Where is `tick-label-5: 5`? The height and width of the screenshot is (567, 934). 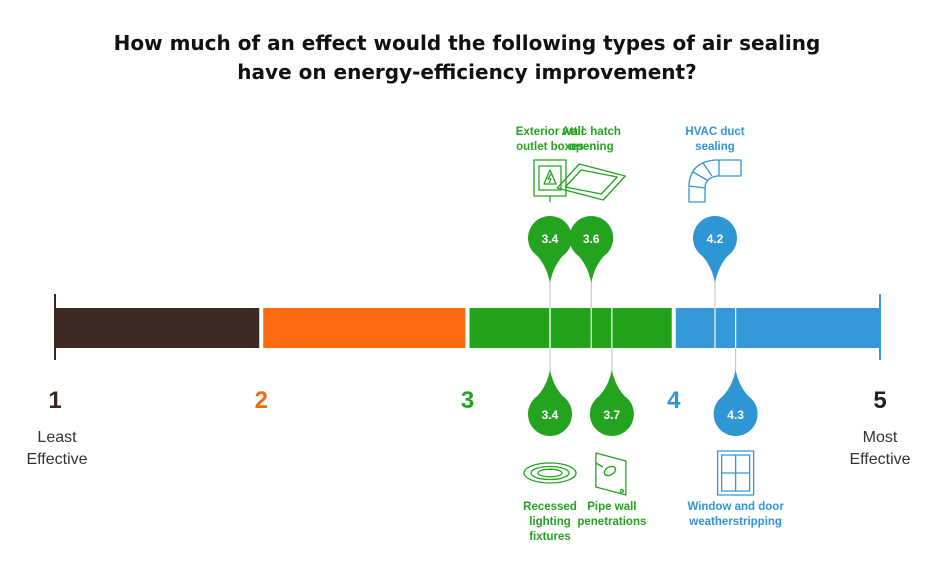 tick-label-5: 5 is located at coordinates (879, 400).